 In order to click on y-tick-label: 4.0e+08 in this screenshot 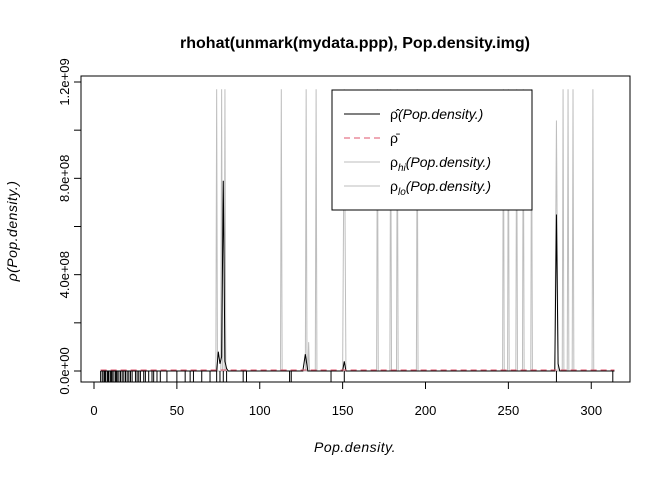, I will do `click(64, 274)`.